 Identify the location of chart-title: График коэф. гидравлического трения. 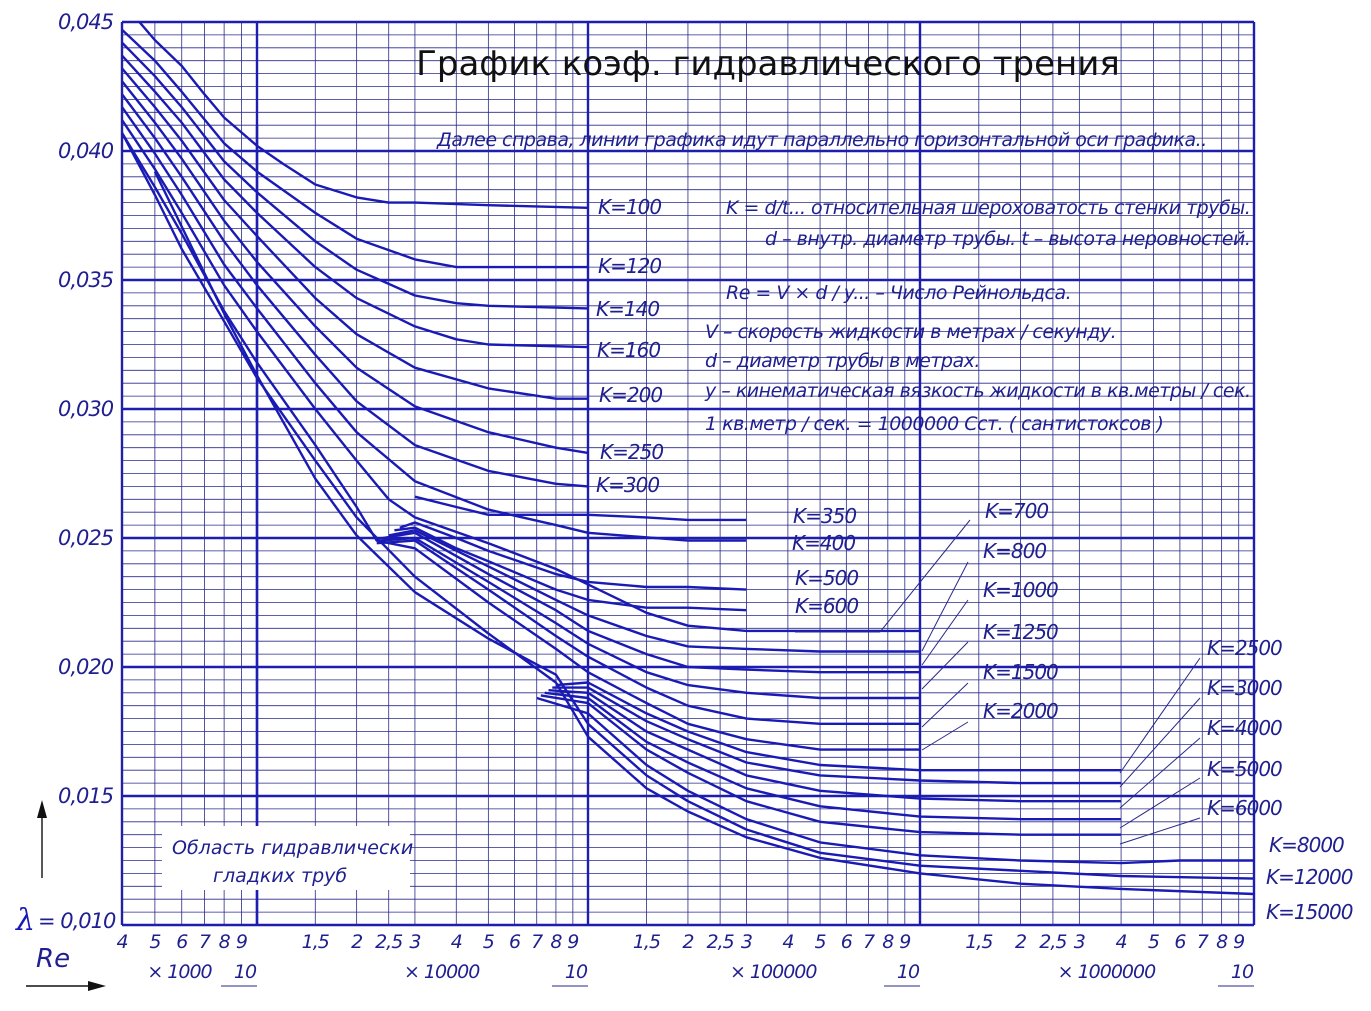
(768, 64).